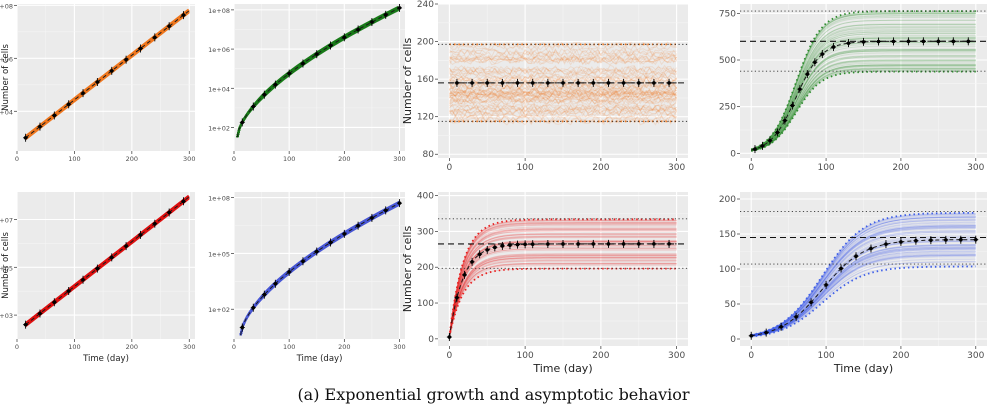  What do you see at coordinates (751, 168) in the screenshot?
I see `x-tick-label: 0` at bounding box center [751, 168].